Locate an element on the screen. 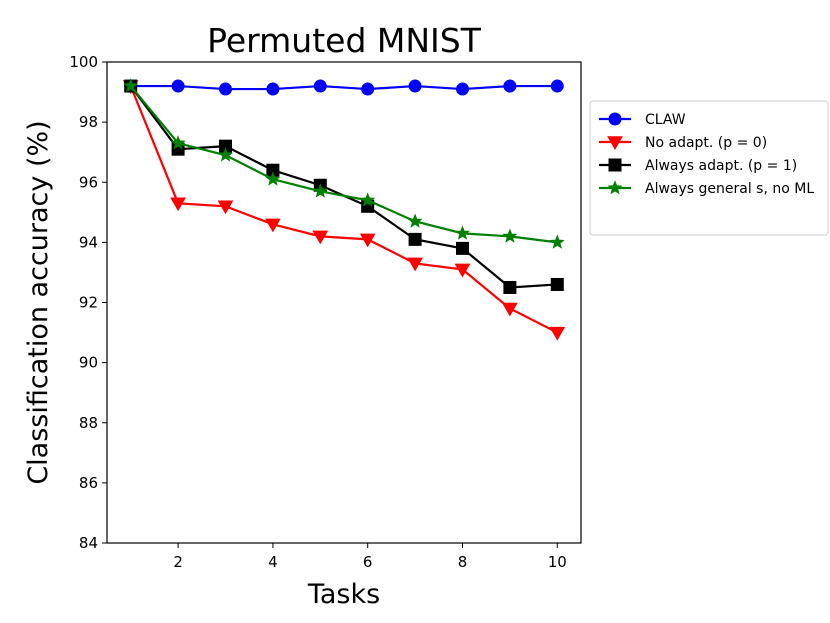 Image resolution: width=830 pixels, height=623 pixels. chart-title: Permuted MNIST is located at coordinates (344, 40).